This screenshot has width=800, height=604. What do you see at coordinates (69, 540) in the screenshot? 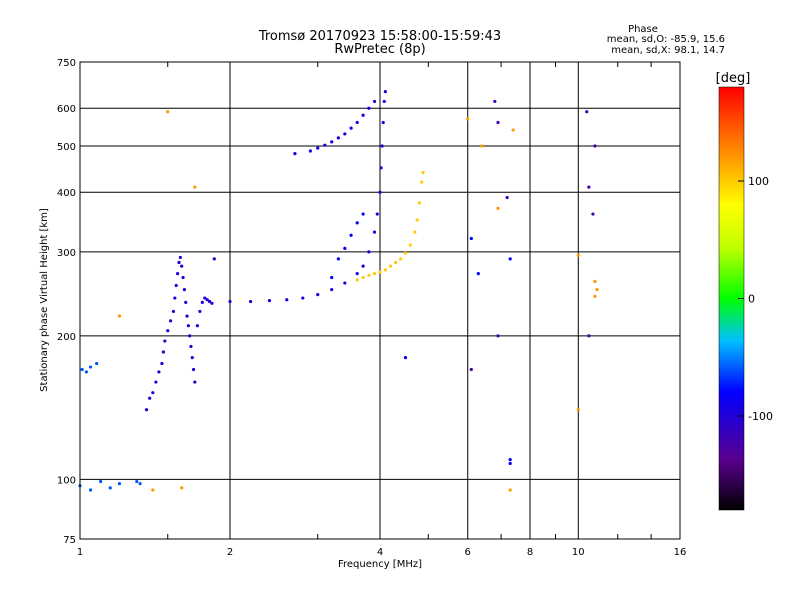
I see `y-tick-label: 75` at bounding box center [69, 540].